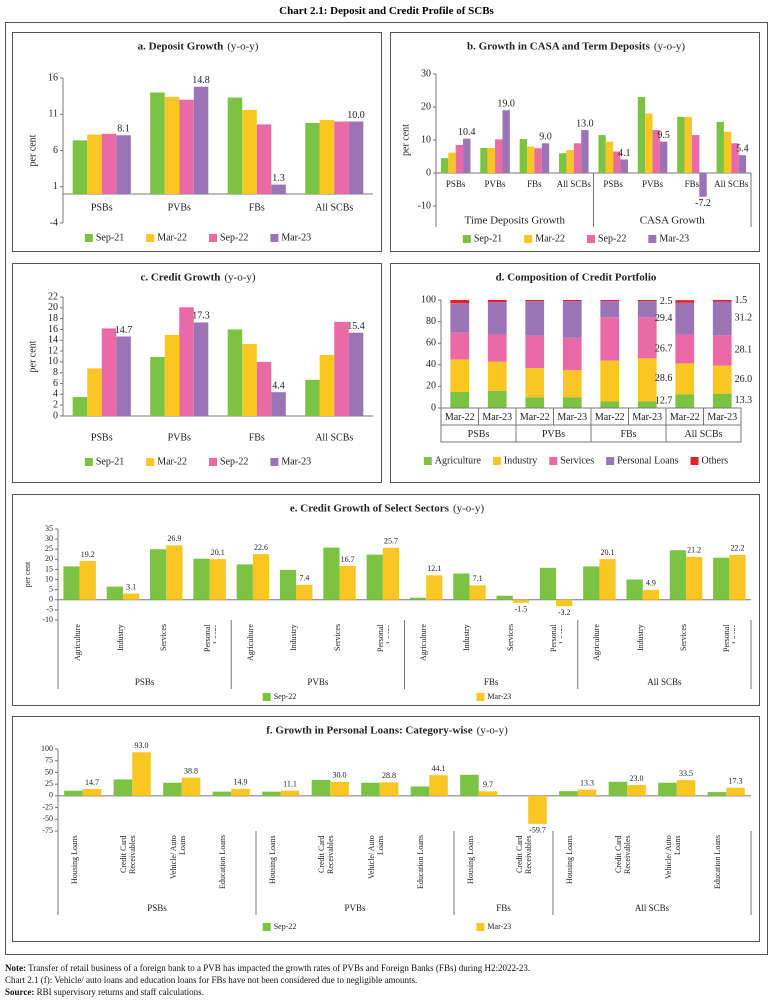 The height and width of the screenshot is (1005, 773). Describe the element at coordinates (334, 207) in the screenshot. I see `x-tick-label: All SCBs` at that location.